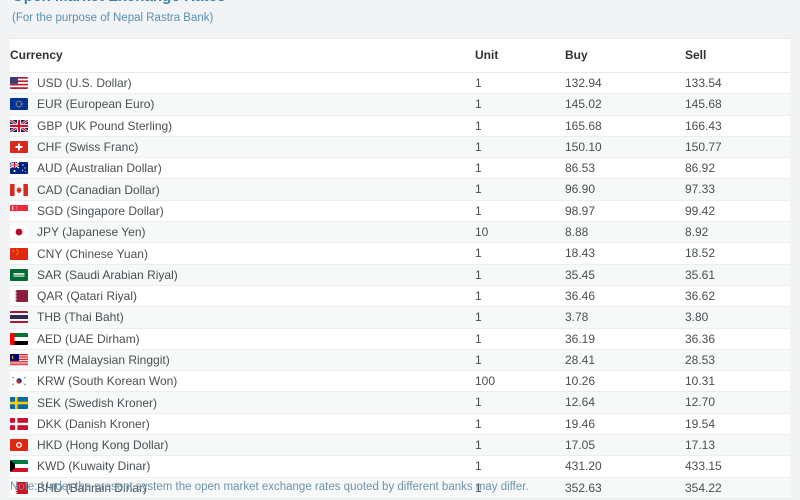 This screenshot has height=500, width=800. I want to click on cell-sell: 354.22, so click(737, 488).